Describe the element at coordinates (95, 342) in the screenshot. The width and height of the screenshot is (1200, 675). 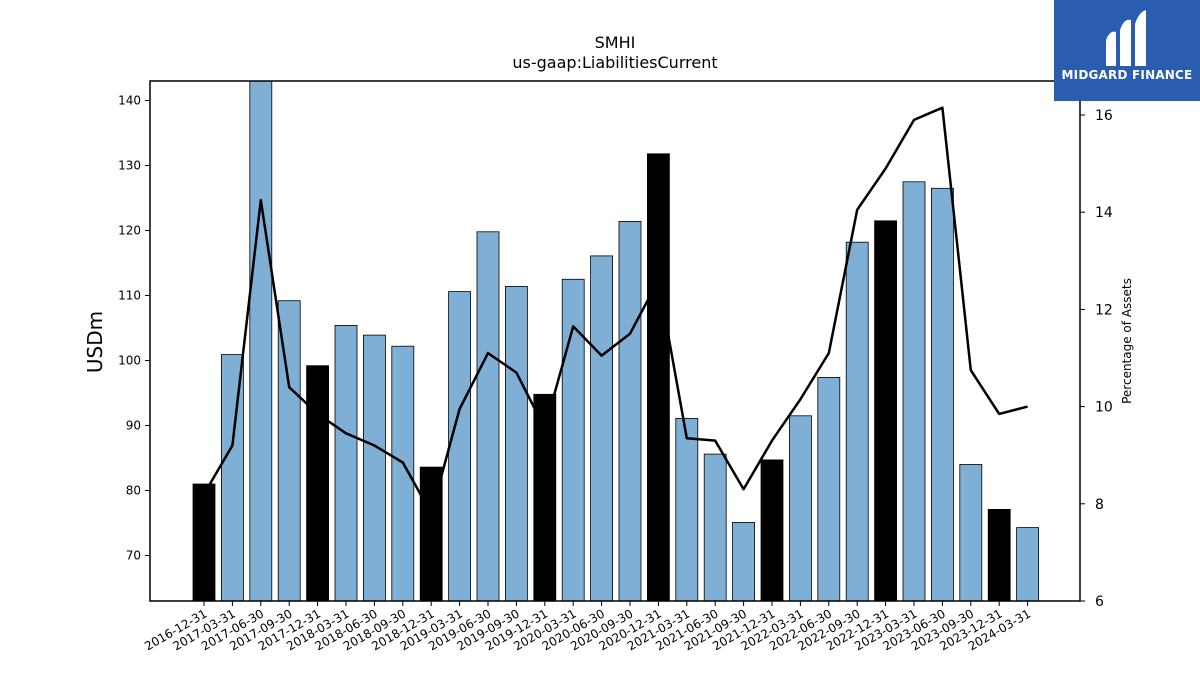
I see `y-axis-label: USDm` at that location.